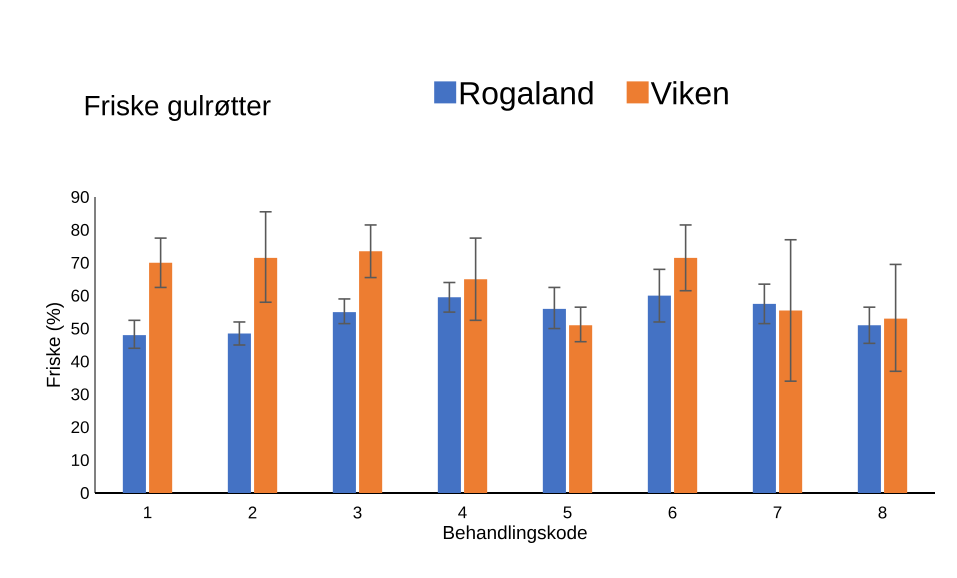 The width and height of the screenshot is (957, 578). What do you see at coordinates (80, 296) in the screenshot?
I see `y-tick-label: 60` at bounding box center [80, 296].